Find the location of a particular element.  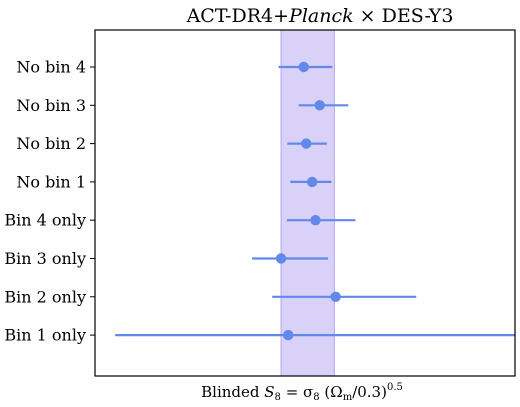

y-tick-label: Bin 2 only is located at coordinates (45, 296).